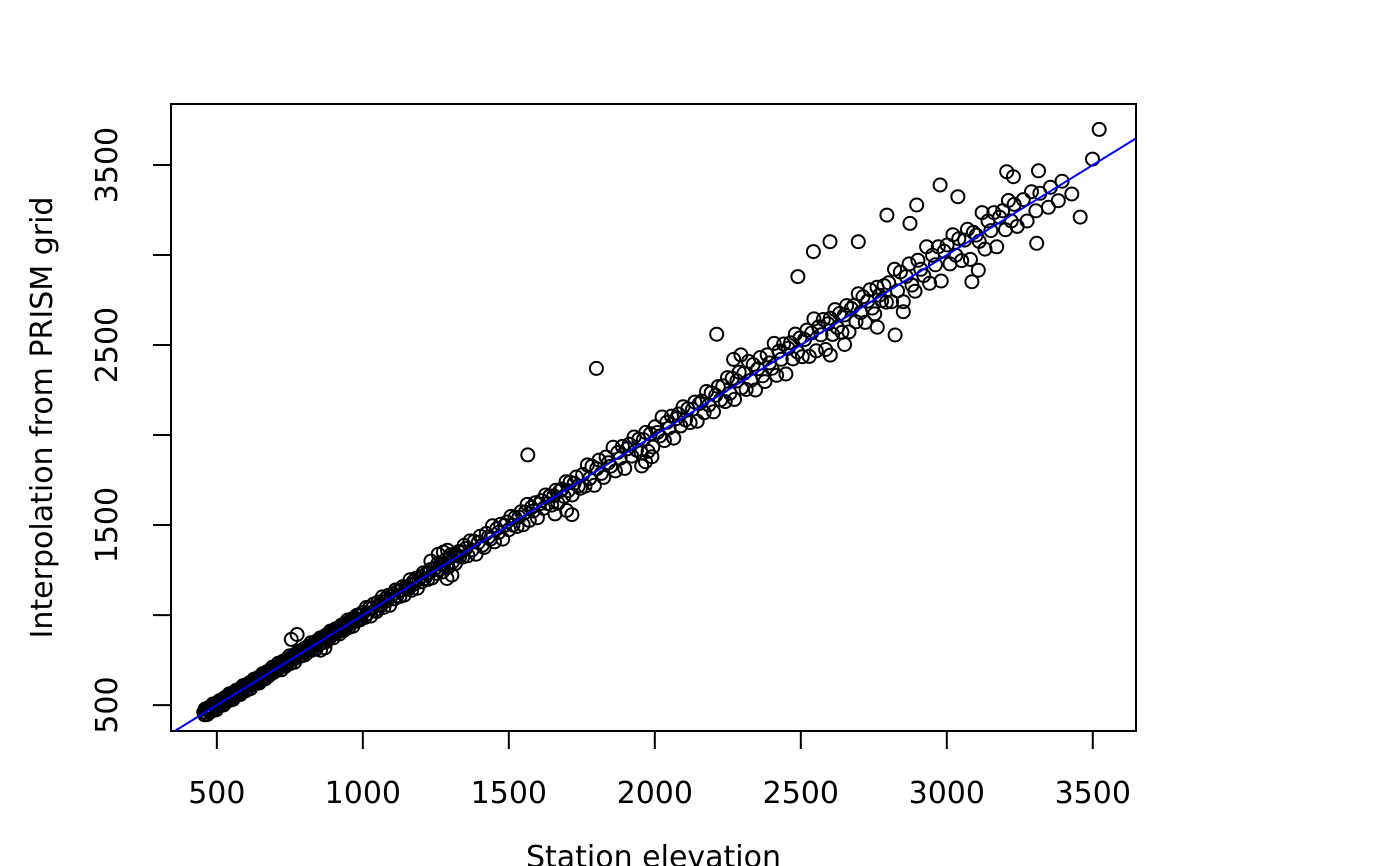 This screenshot has height=866, width=1400. Describe the element at coordinates (509, 793) in the screenshot. I see `x-tick-label: 1500` at that location.